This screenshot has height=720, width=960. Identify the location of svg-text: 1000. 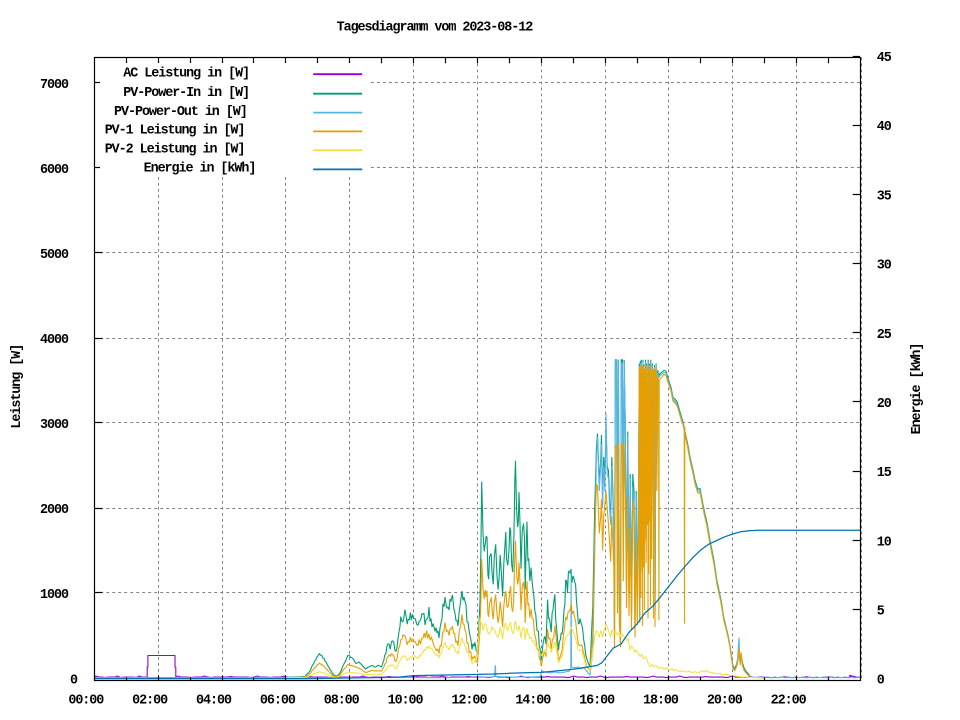
(54, 595).